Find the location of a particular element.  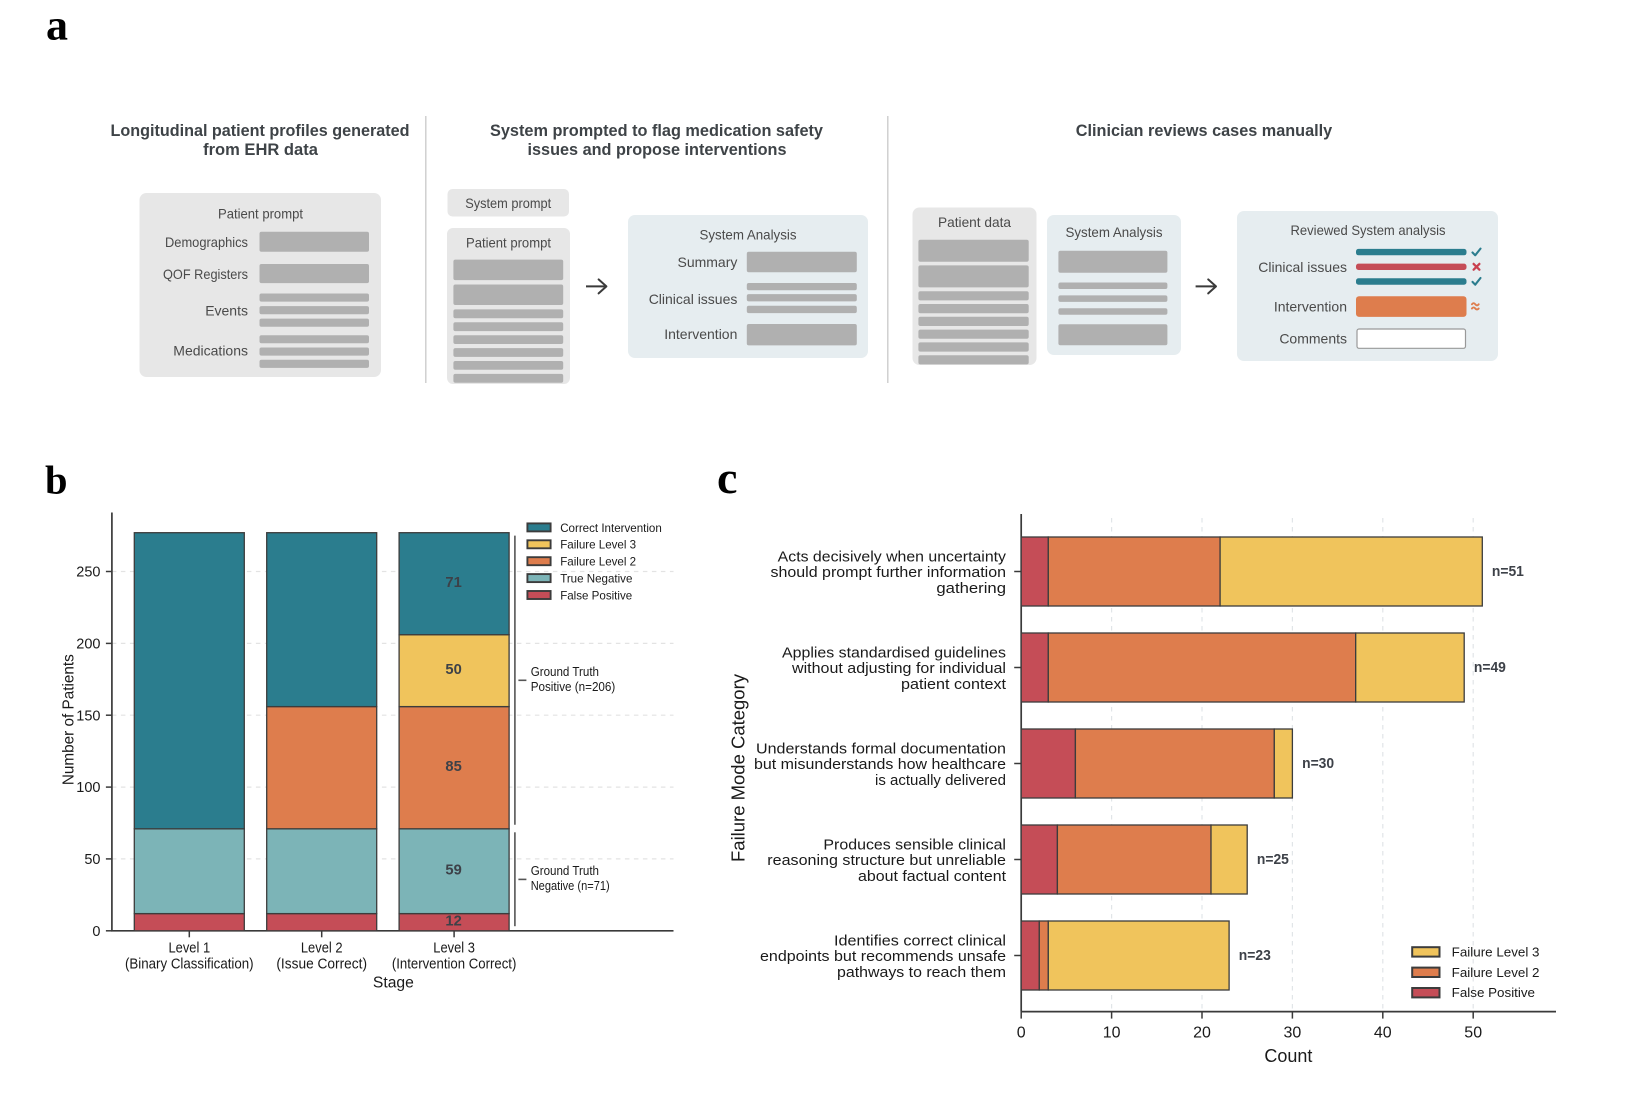

svg-text: Events is located at coordinates (226, 310).